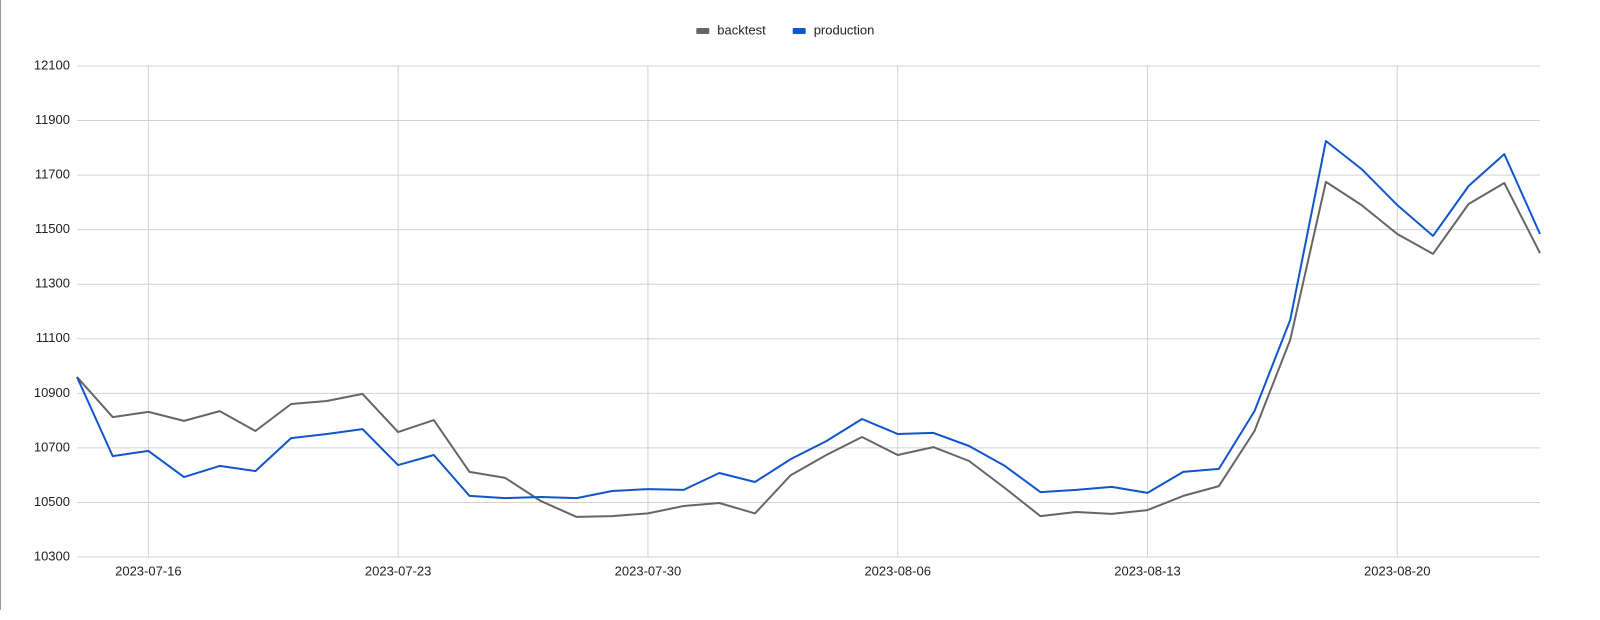 The height and width of the screenshot is (620, 1600). What do you see at coordinates (52, 119) in the screenshot?
I see `y-tick-label: 11900` at bounding box center [52, 119].